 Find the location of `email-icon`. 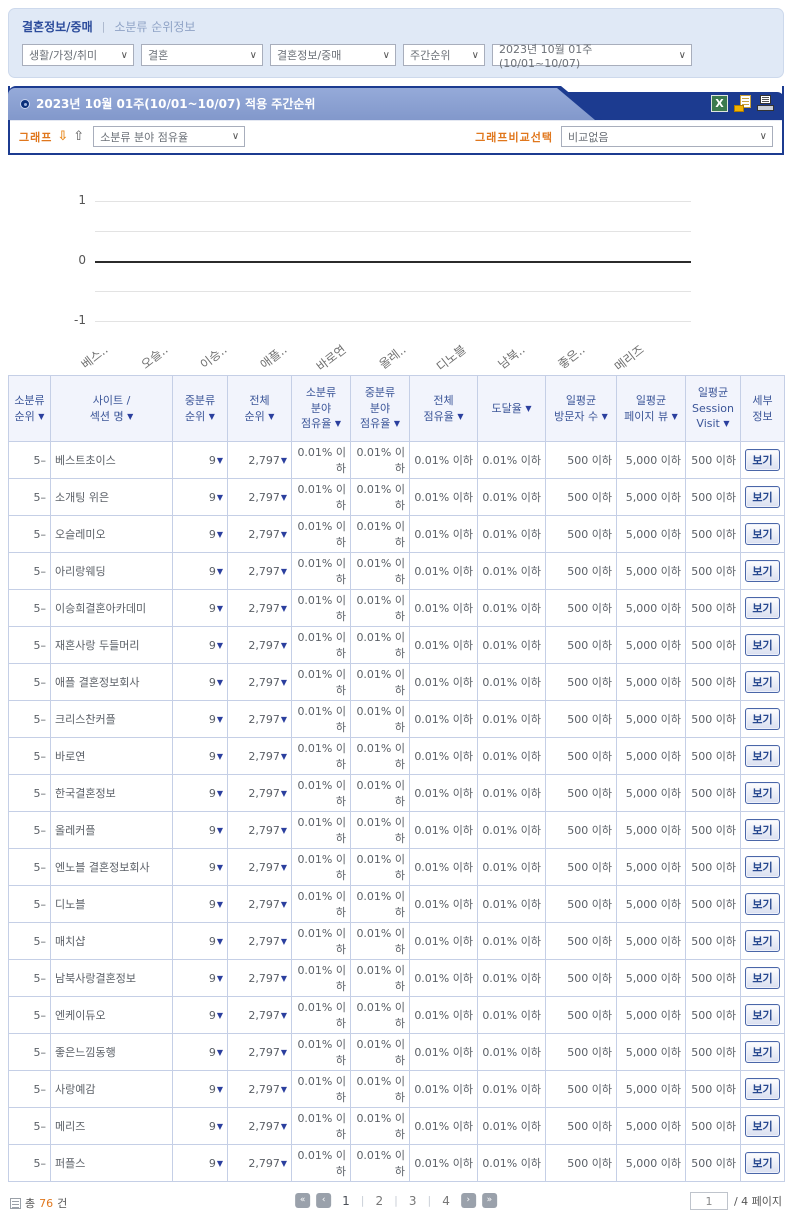

email-icon is located at coordinates (742, 103).